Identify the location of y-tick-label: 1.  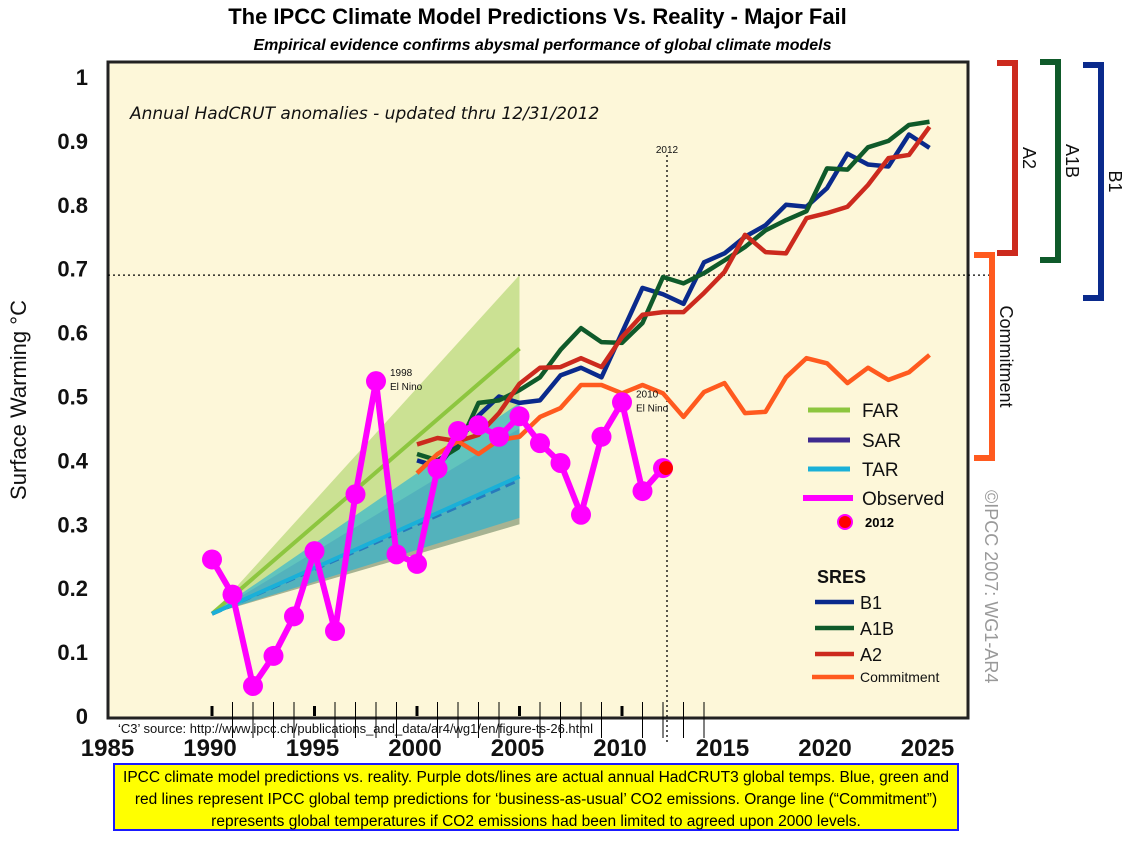
(82, 77).